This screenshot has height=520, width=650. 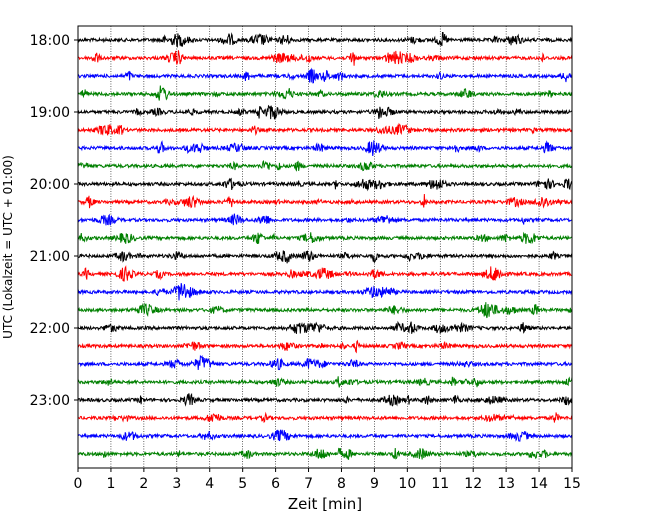 What do you see at coordinates (50, 329) in the screenshot?
I see `y-tick-label: 22:00` at bounding box center [50, 329].